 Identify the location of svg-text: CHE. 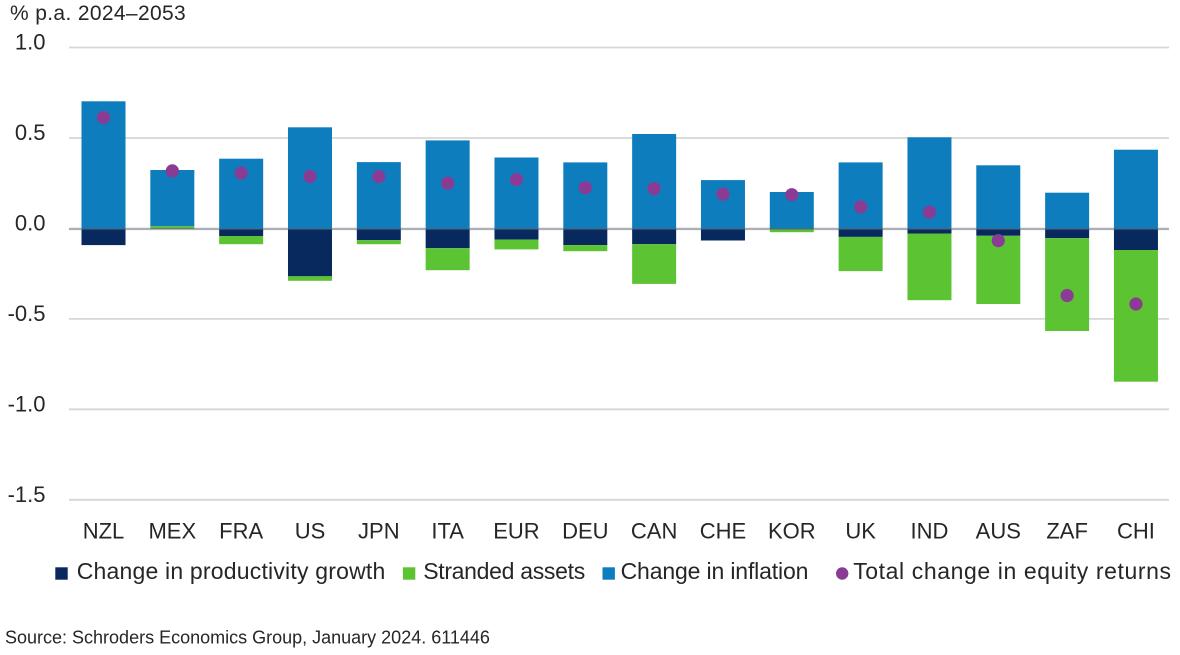
(723, 531).